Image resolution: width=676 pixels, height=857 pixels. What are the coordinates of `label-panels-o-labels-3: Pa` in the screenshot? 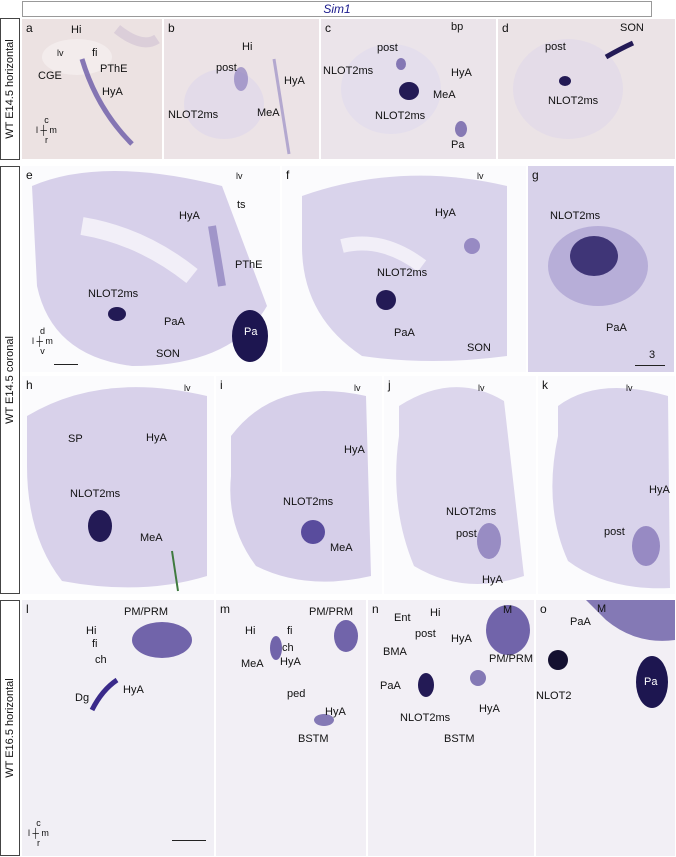 It's located at (651, 682).